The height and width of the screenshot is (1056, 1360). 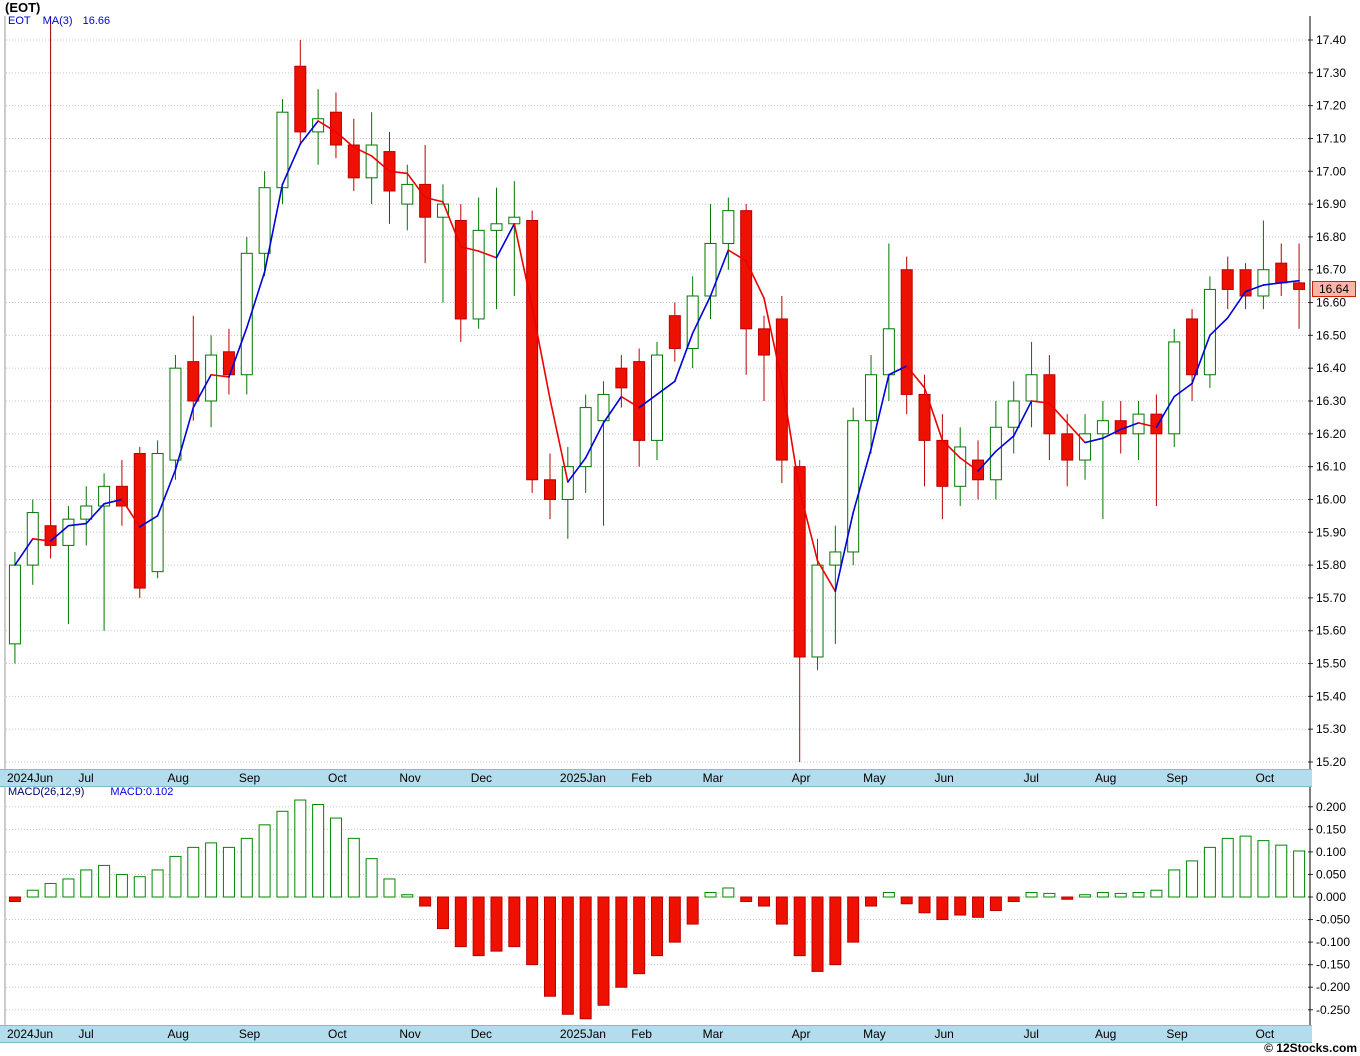 What do you see at coordinates (1331, 73) in the screenshot?
I see `price-tick-label: 17.30` at bounding box center [1331, 73].